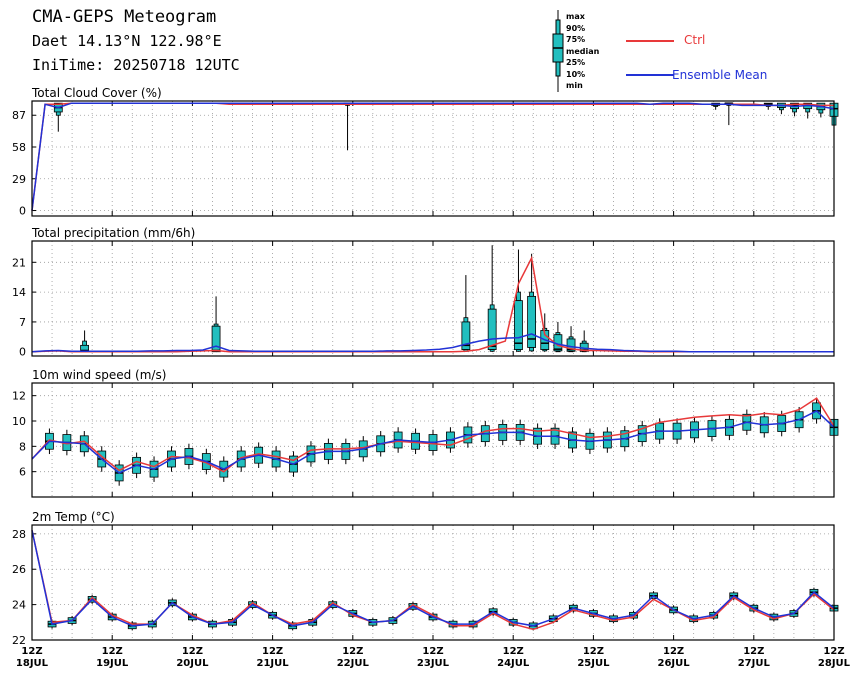  What do you see at coordinates (19, 179) in the screenshot?
I see `y-tick-label: 29` at bounding box center [19, 179].